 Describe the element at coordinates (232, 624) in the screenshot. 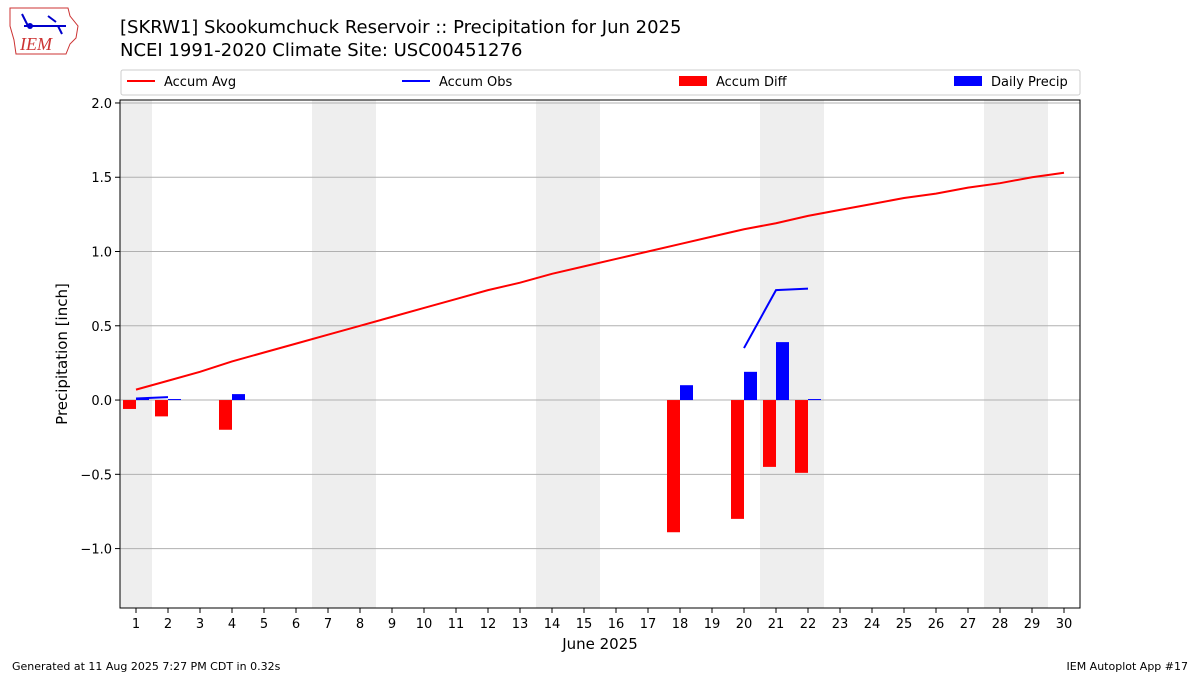

I see `x-tick-label: 4` at that location.